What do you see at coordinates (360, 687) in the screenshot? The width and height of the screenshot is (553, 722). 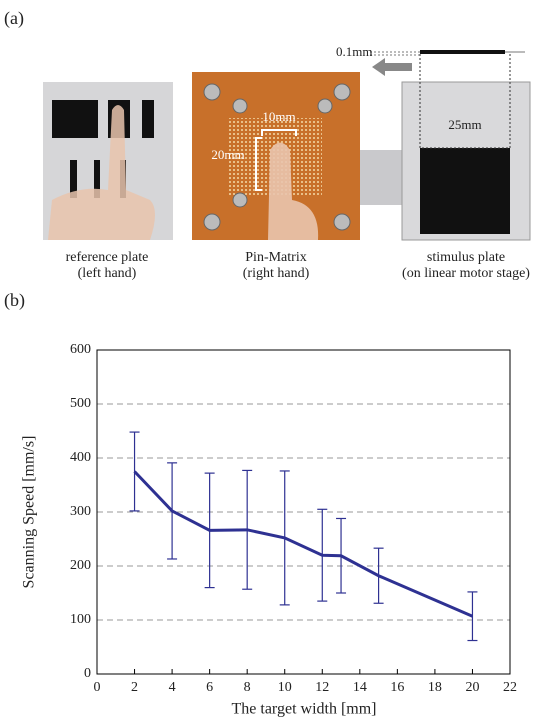 I see `x-tick-label: 14` at bounding box center [360, 687].